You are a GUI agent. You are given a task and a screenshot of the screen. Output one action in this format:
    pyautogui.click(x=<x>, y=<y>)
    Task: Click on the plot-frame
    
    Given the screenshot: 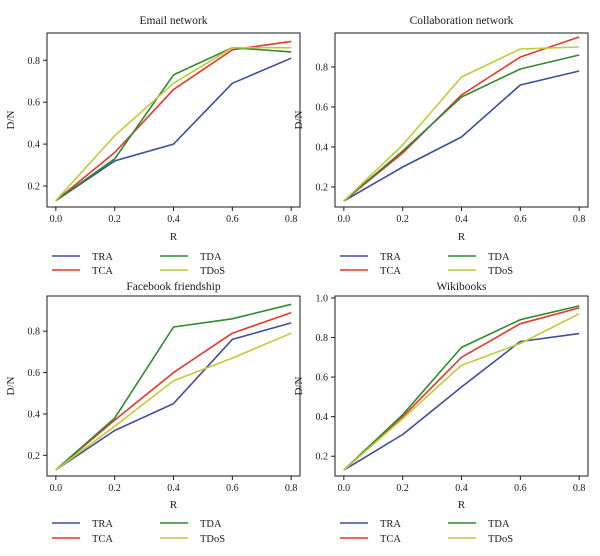 What is the action you would take?
    pyautogui.click(x=461, y=120)
    